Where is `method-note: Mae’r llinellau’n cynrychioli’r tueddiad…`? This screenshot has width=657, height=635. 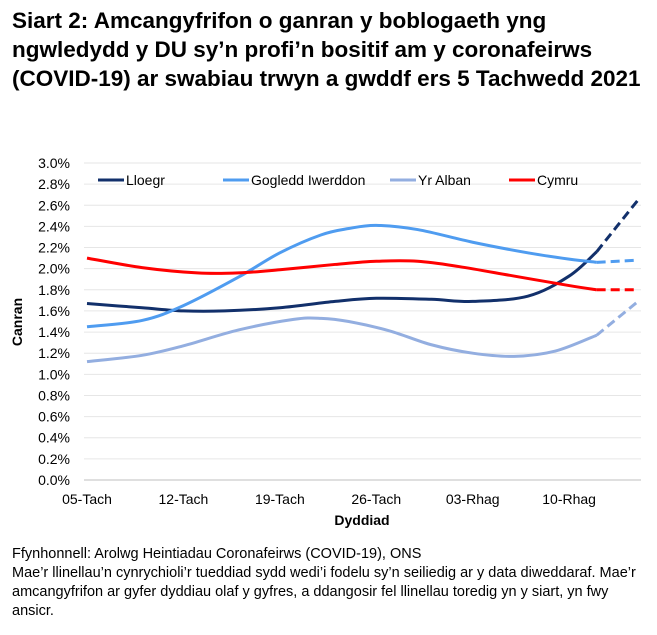 method-note: Mae’r llinellau’n cynrychioli’r tueddiad… is located at coordinates (324, 592).